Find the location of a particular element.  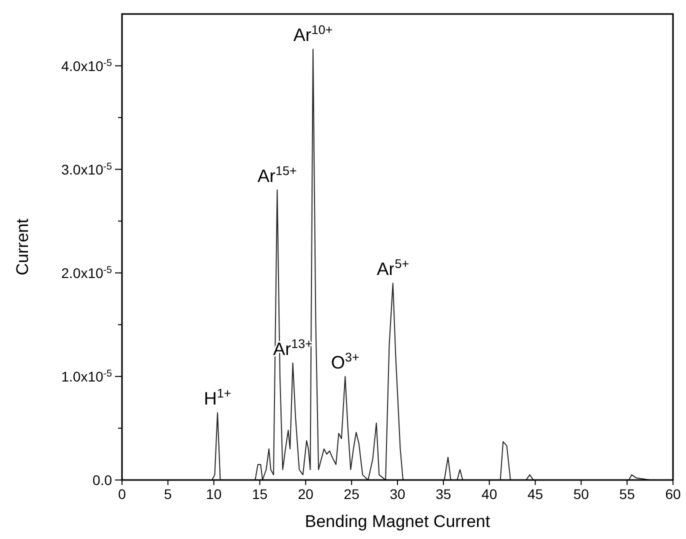

y-tick-label: 3.0x10$^{-5}$ is located at coordinates (87, 169).